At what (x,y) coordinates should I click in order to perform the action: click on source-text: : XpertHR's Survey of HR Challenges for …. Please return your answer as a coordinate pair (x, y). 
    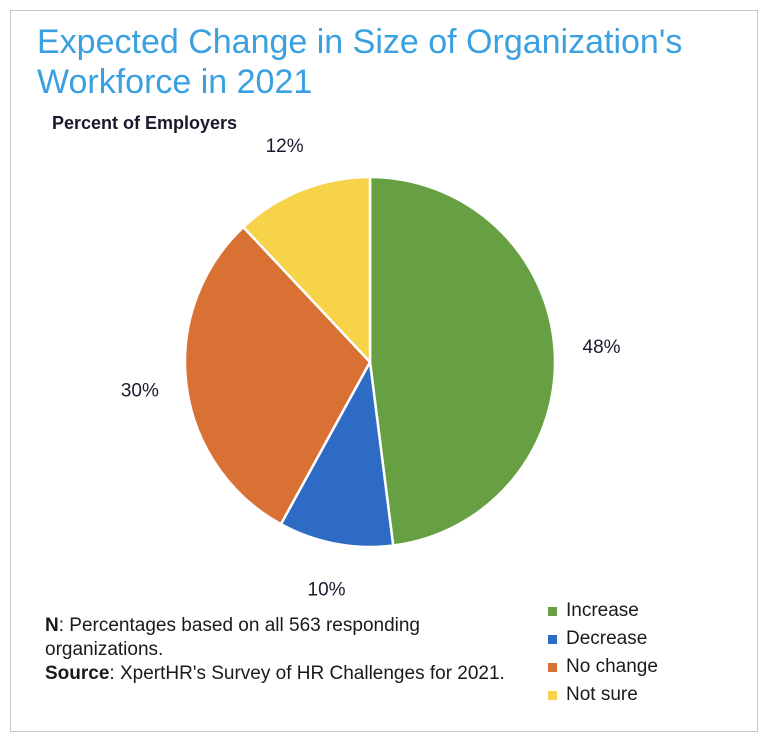
    Looking at the image, I should click on (307, 673).